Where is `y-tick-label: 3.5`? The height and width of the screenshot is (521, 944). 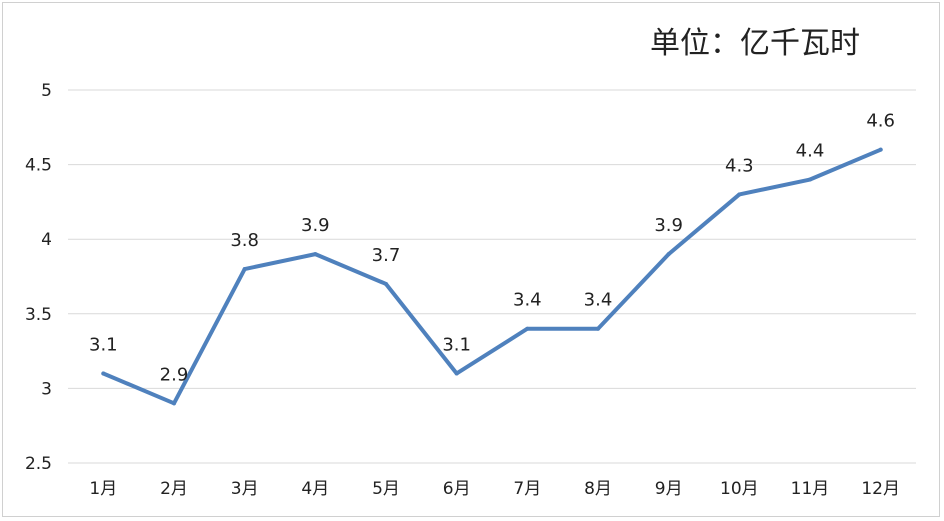 y-tick-label: 3.5 is located at coordinates (38, 315).